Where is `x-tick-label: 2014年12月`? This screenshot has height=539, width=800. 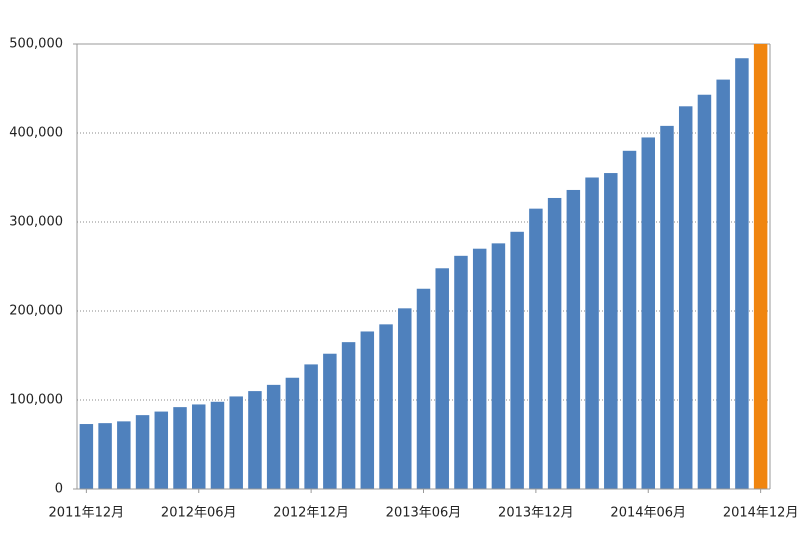
x-tick-label: 2014年12月 is located at coordinates (761, 513).